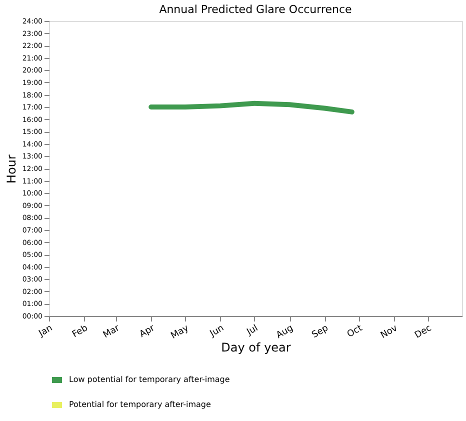  What do you see at coordinates (389, 332) in the screenshot?
I see `x-tick-label: Nov` at bounding box center [389, 332].